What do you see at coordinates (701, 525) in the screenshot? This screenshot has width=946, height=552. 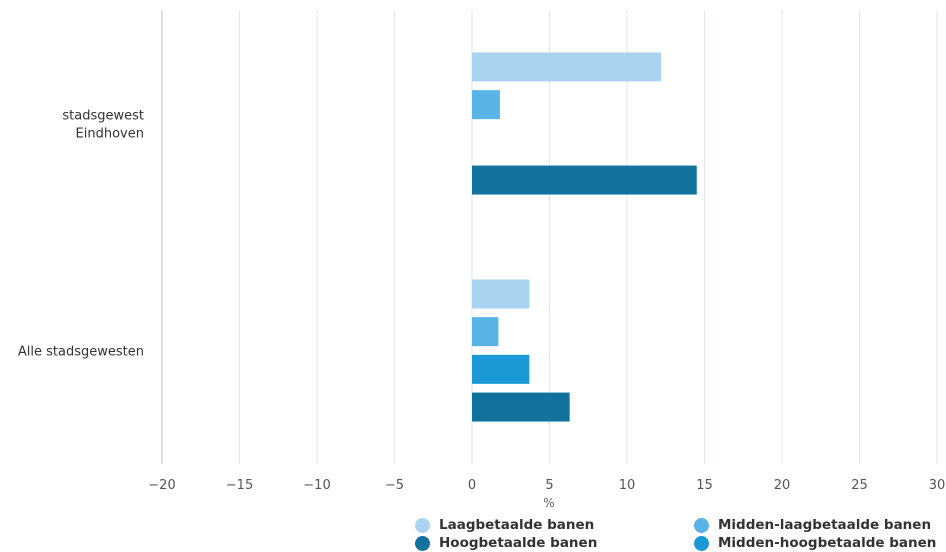 I see `legend-swatch-midden-laagbetaalde` at bounding box center [701, 525].